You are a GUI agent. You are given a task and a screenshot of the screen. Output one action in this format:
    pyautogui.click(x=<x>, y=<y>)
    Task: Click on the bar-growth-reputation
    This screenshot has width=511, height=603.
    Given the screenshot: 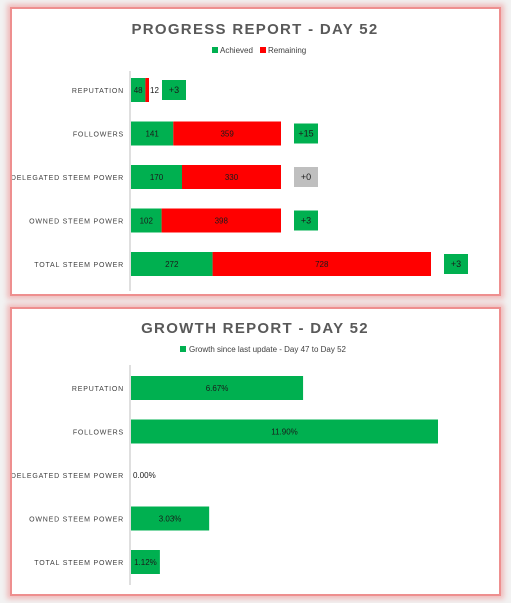 What is the action you would take?
    pyautogui.click(x=217, y=388)
    